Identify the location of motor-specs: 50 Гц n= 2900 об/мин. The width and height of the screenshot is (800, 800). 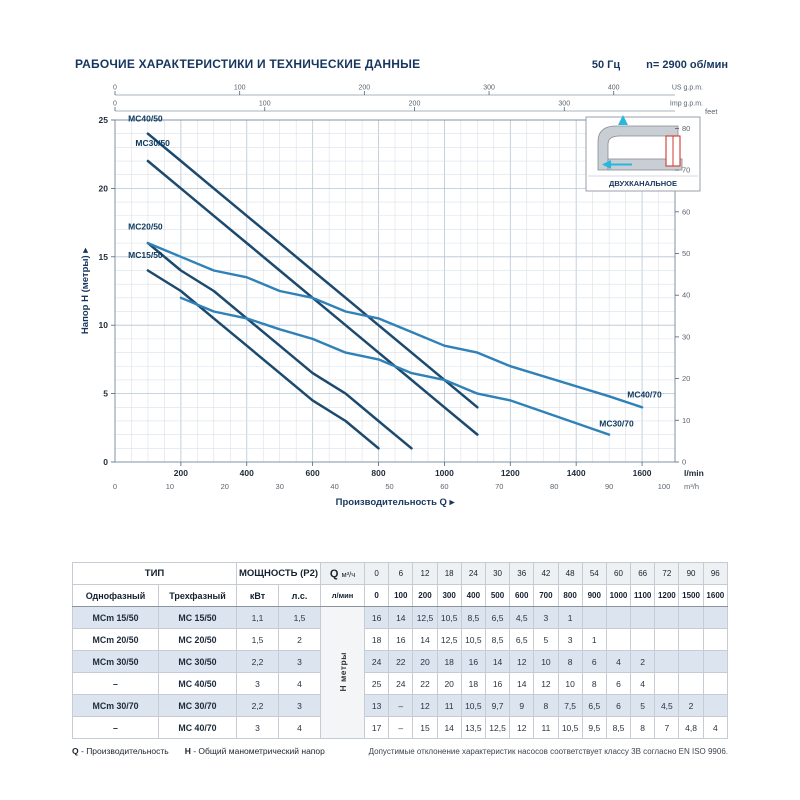
(660, 65).